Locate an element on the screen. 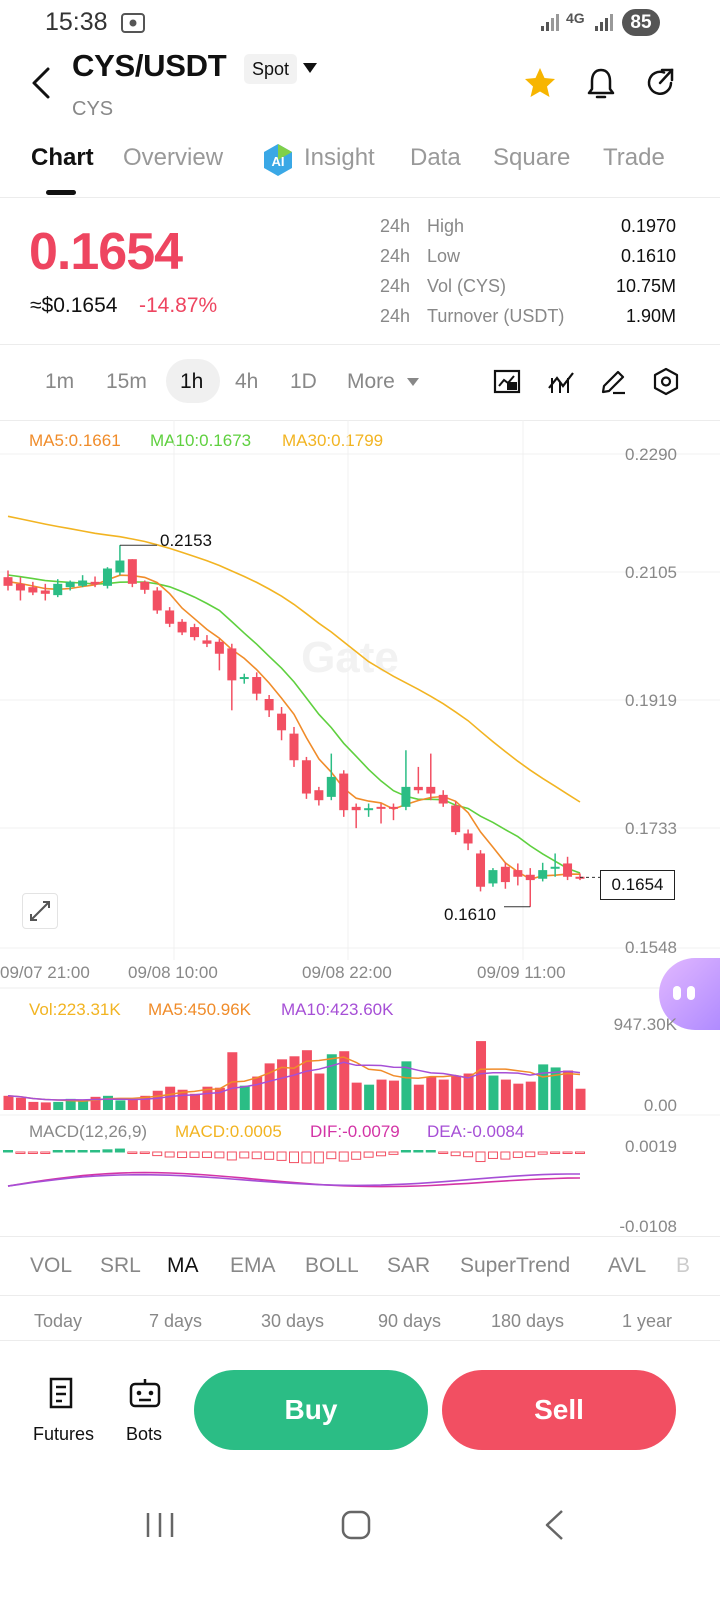 This screenshot has width=720, height=1600. base-currency: CYS is located at coordinates (93, 109).